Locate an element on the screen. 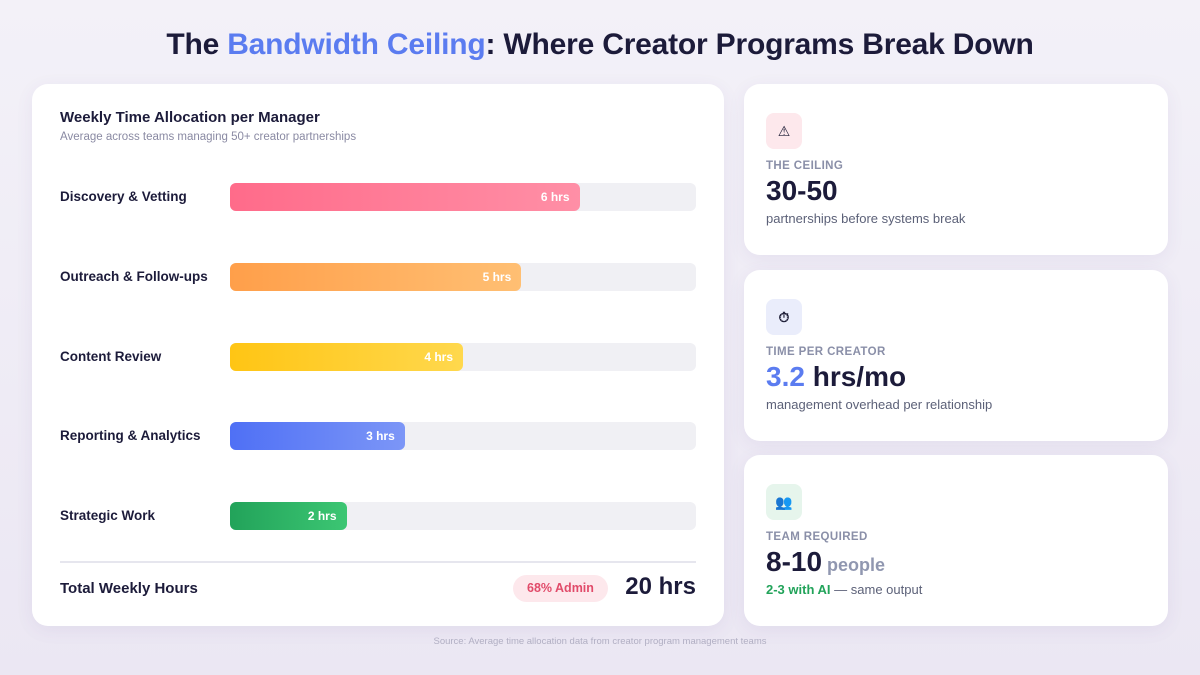 The image size is (1200, 675). stat-description: management overhead per relationship is located at coordinates (879, 404).